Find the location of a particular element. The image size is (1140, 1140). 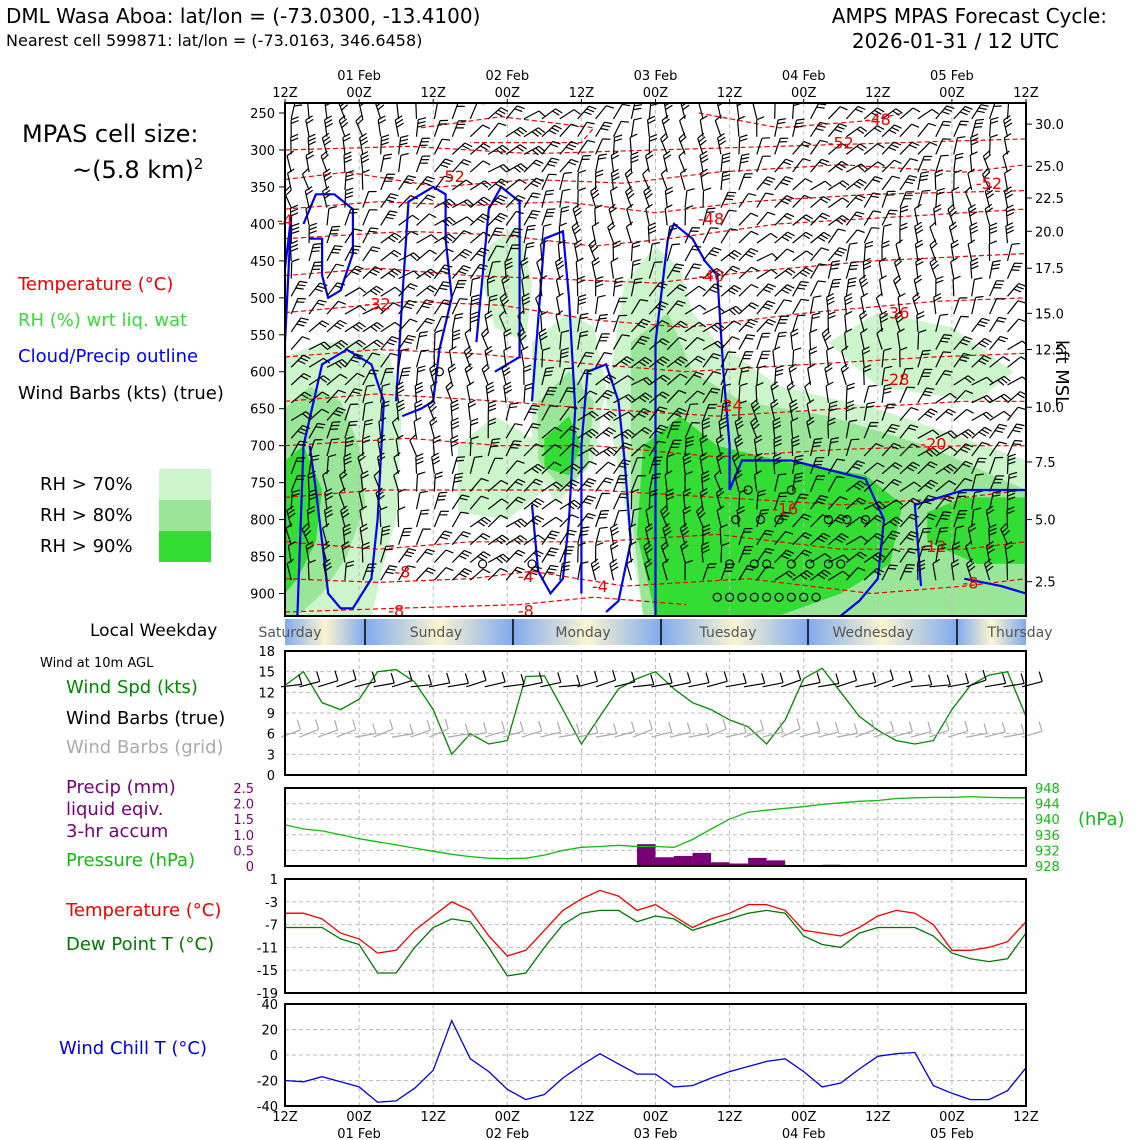

temp-label-8: -28 is located at coordinates (896, 379).